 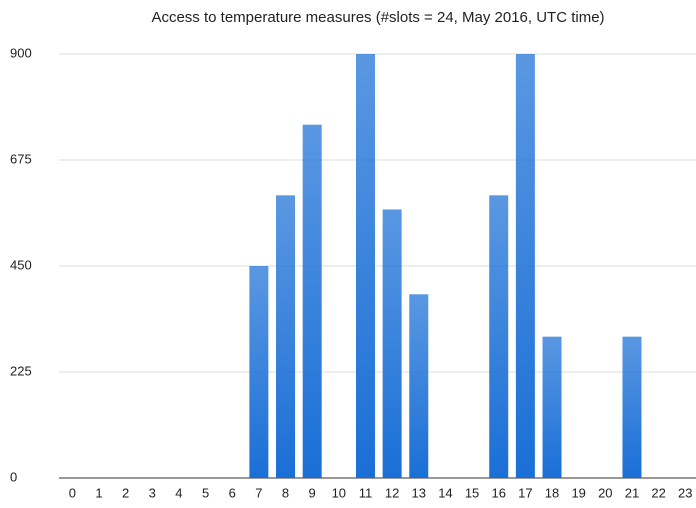 I want to click on x-tick-label: 8, so click(x=285, y=492).